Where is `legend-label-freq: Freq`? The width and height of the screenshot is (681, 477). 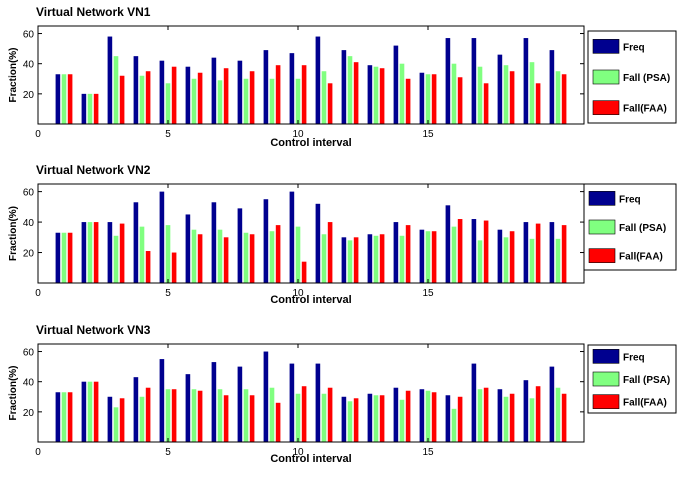
legend-label-freq: Freq is located at coordinates (634, 357).